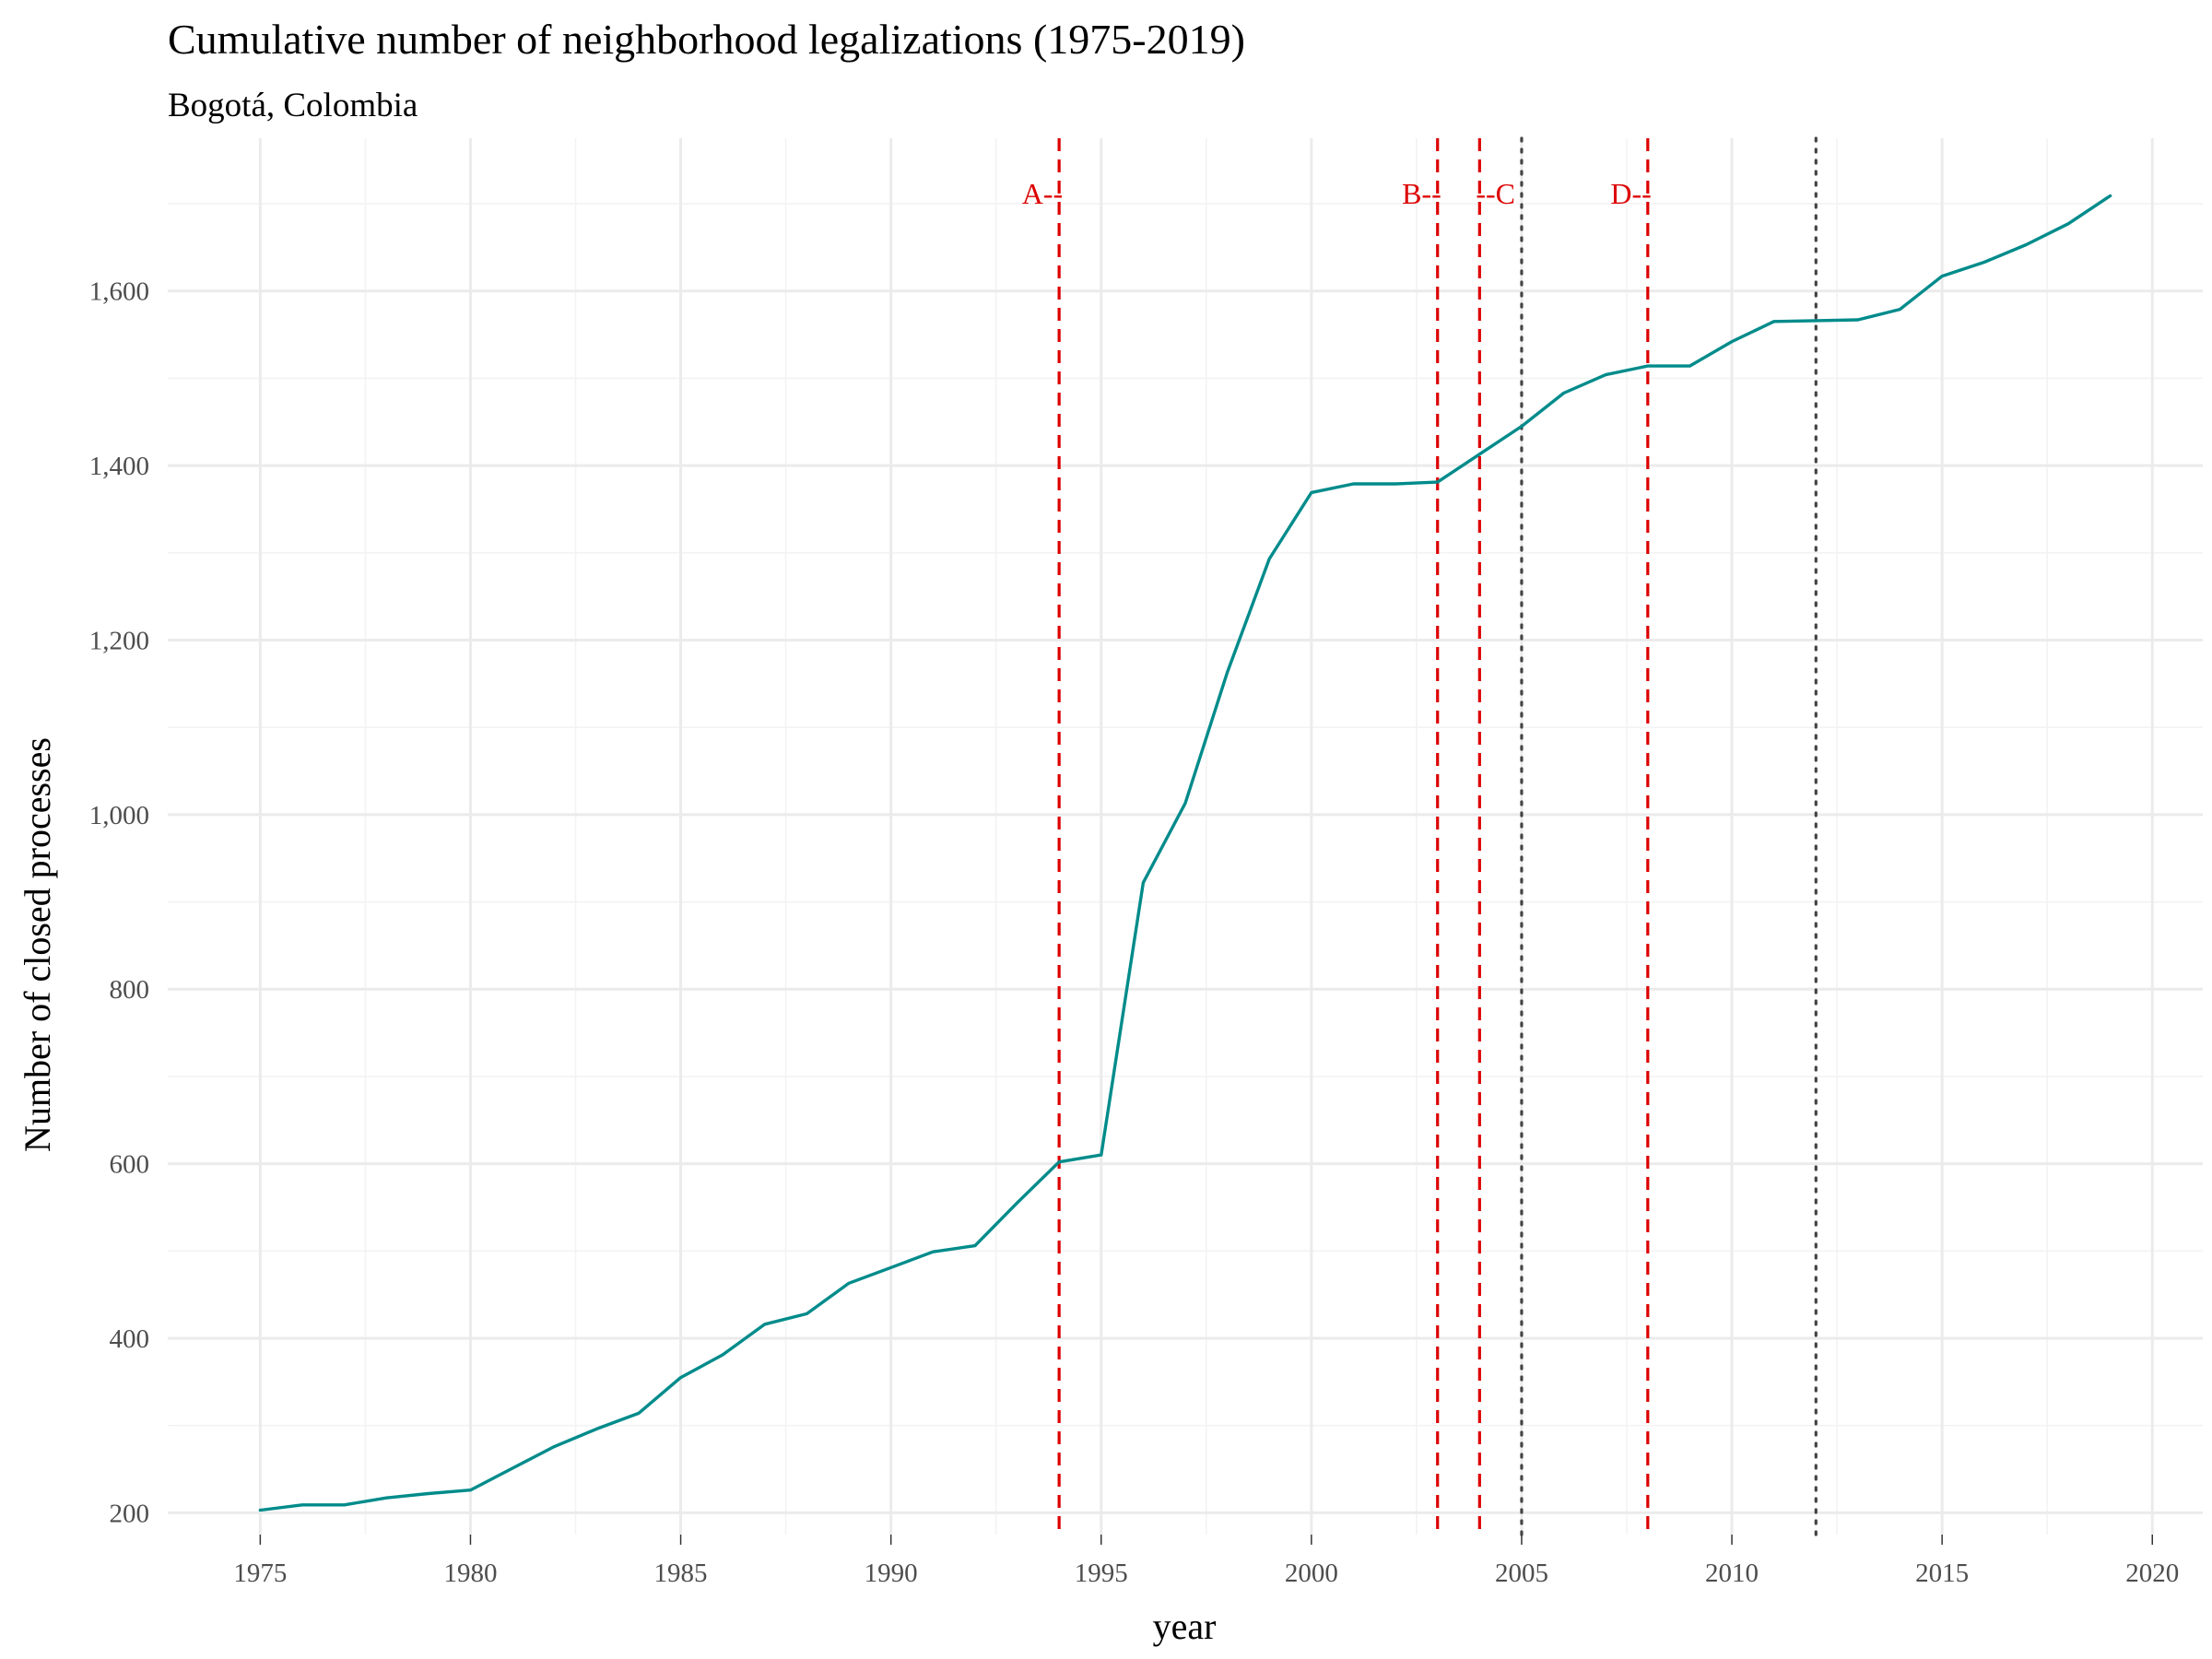 Image resolution: width=2212 pixels, height=1659 pixels. I want to click on chart-subtitle: Bogotá, Colombia, so click(293, 105).